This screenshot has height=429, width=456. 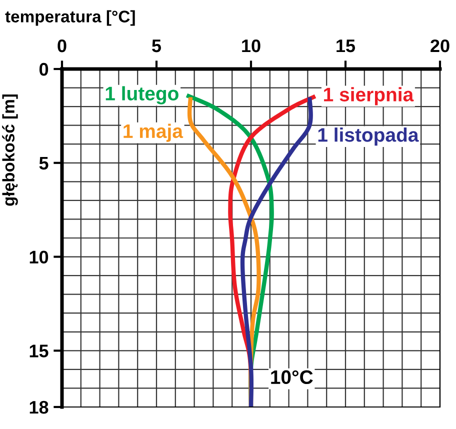 What do you see at coordinates (369, 96) in the screenshot?
I see `series-label: 1 sierpnia` at bounding box center [369, 96].